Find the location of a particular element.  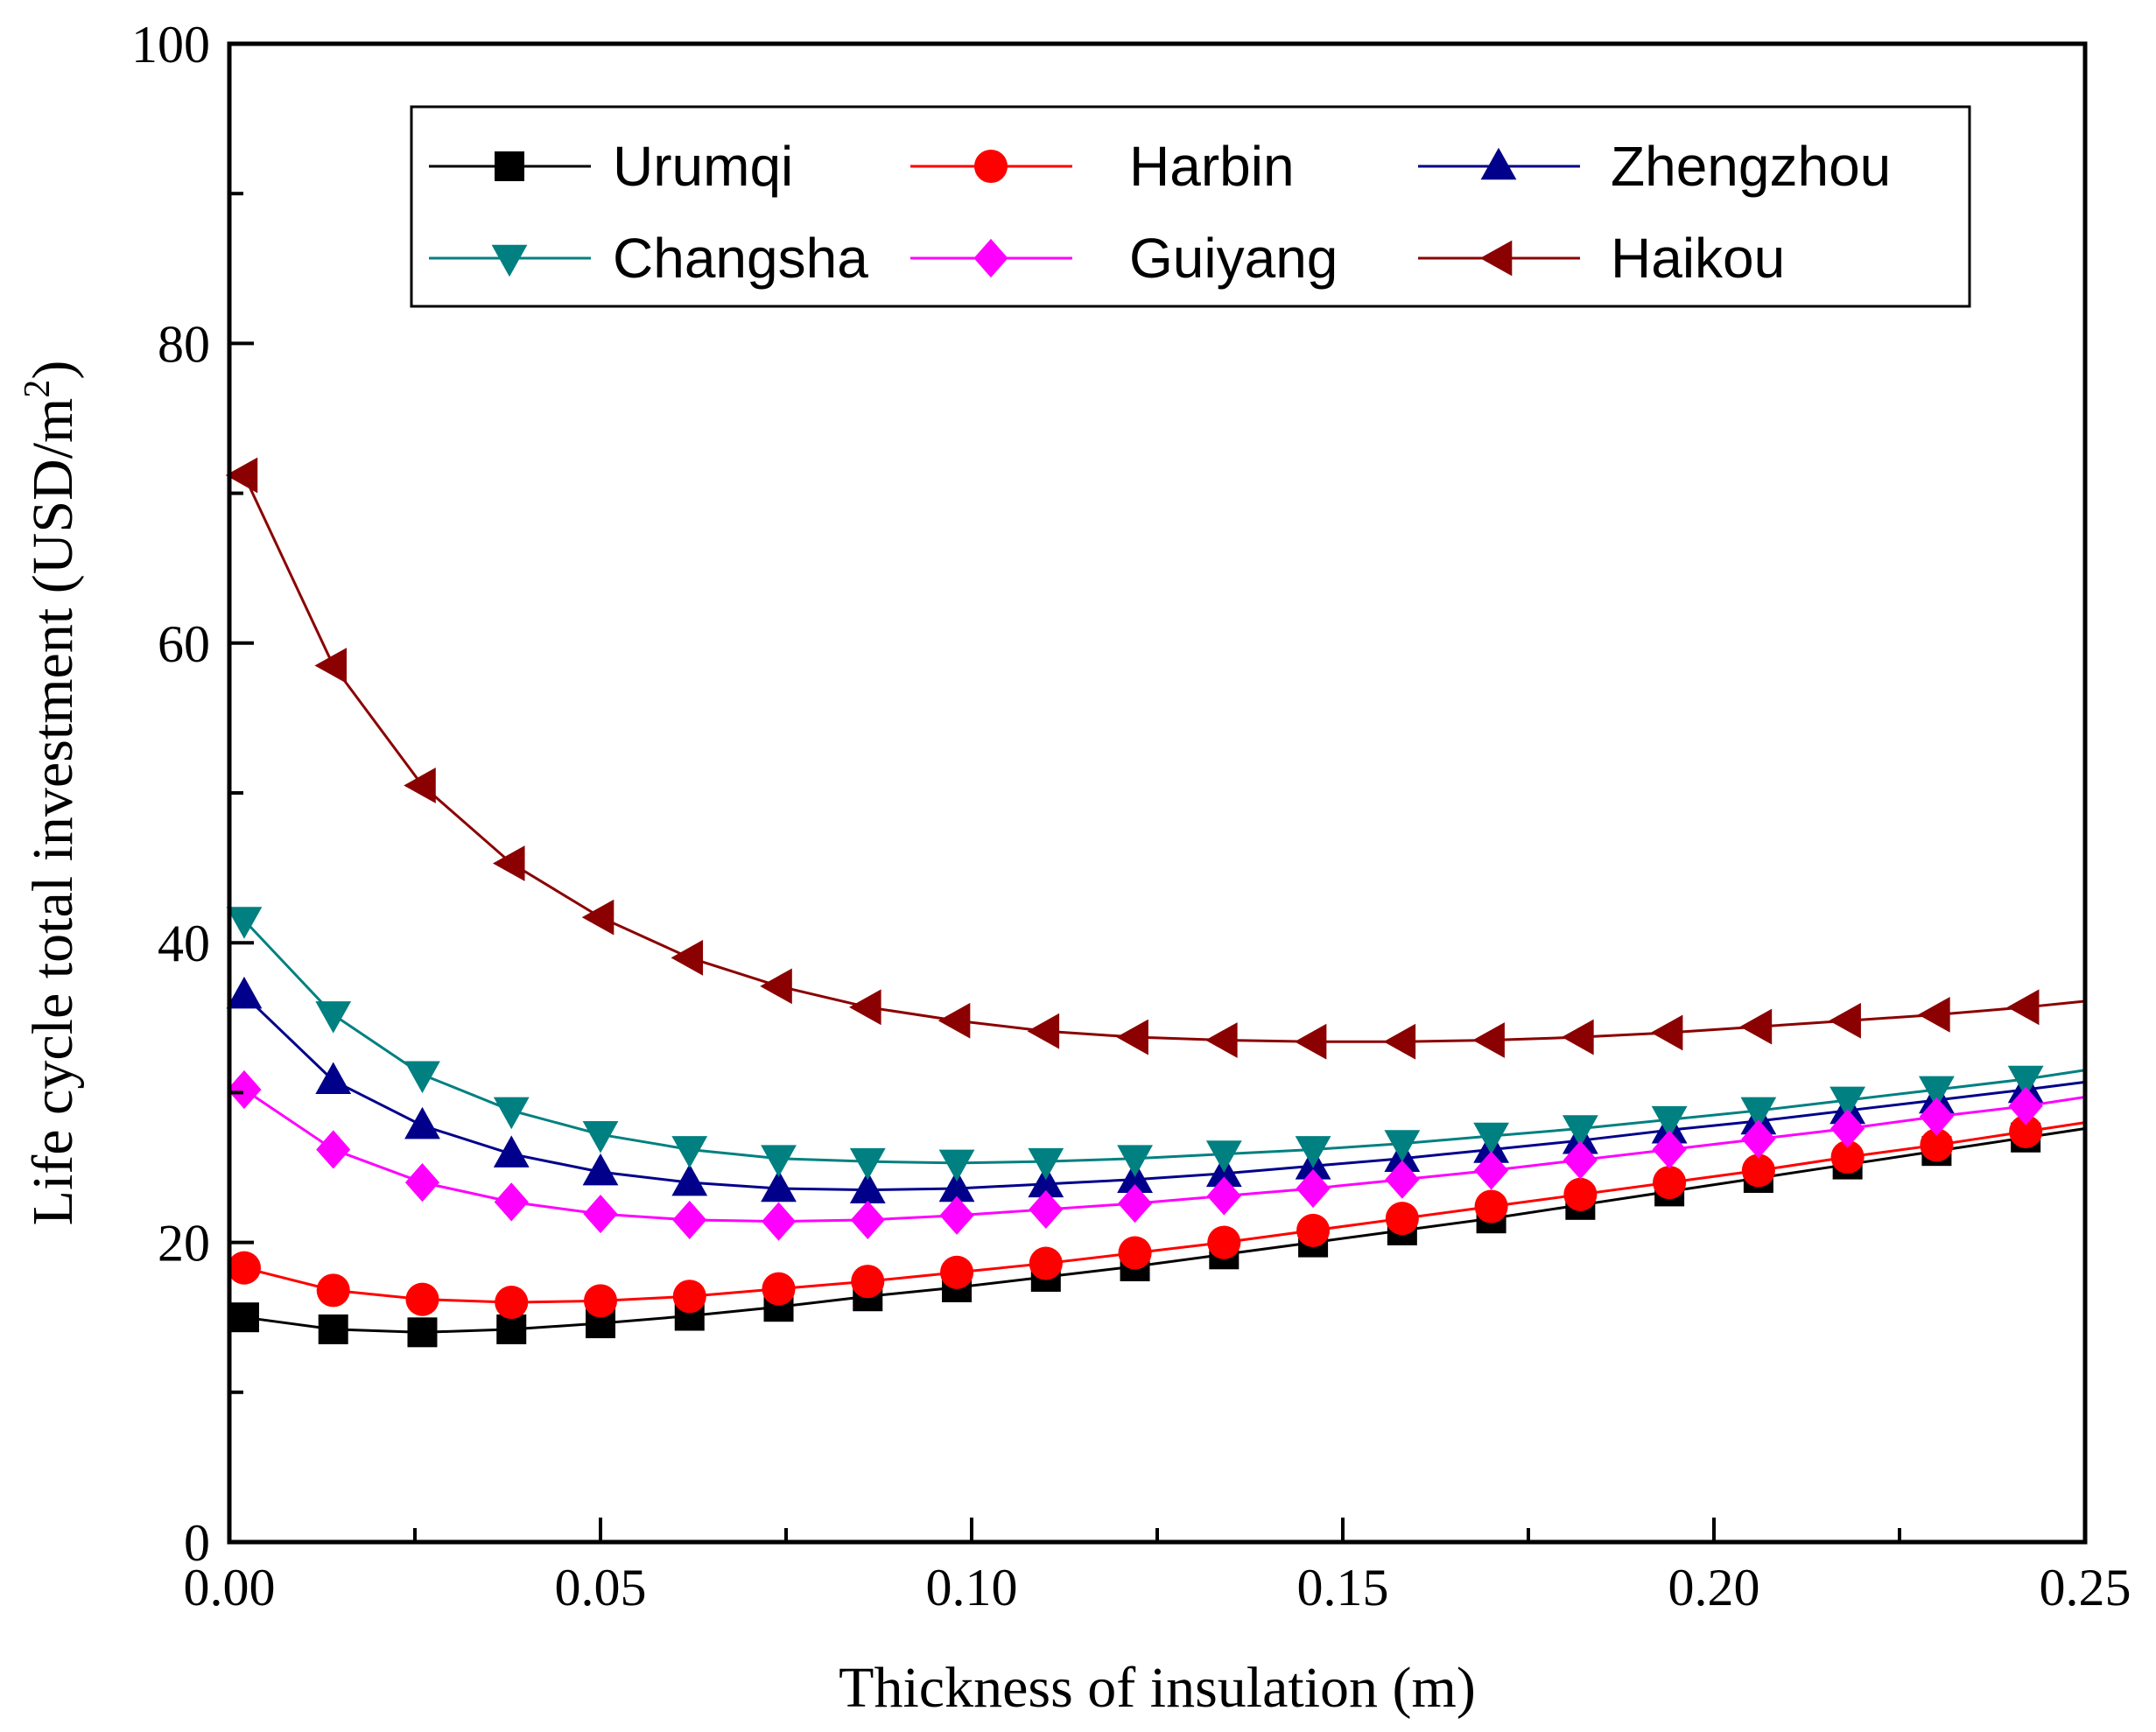

series-line-urumqi is located at coordinates (1164, 1230).